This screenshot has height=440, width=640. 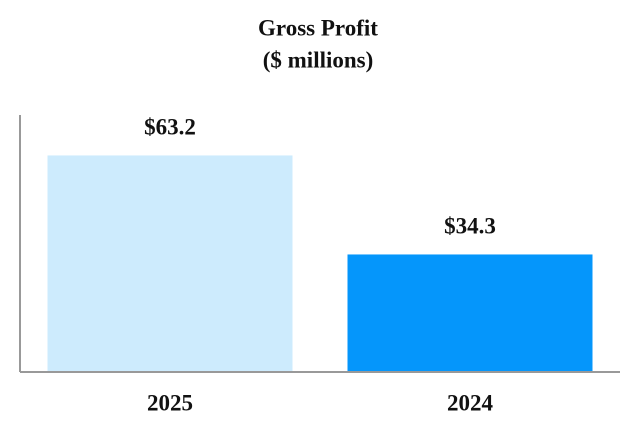 I want to click on chart-subtitle: ($ millions), so click(x=318, y=59).